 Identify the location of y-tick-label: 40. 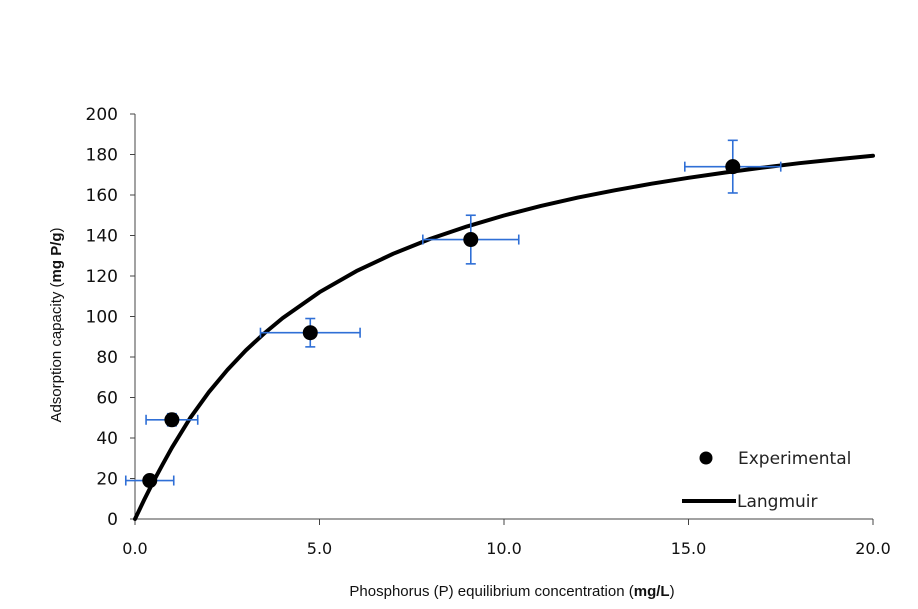
(107, 439).